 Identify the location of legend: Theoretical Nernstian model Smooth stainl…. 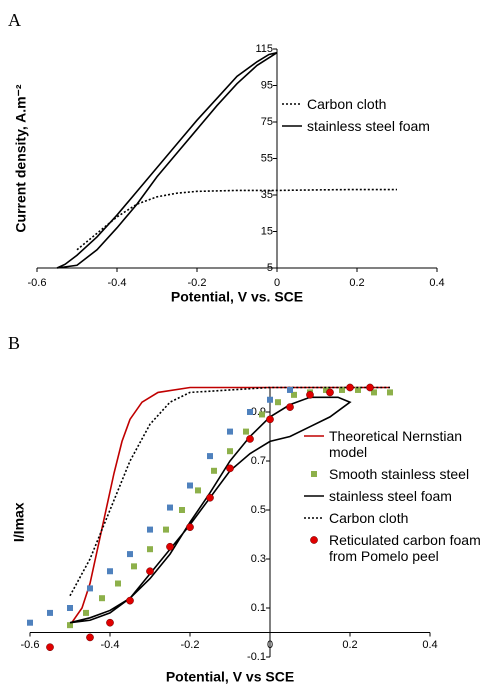
(395, 499).